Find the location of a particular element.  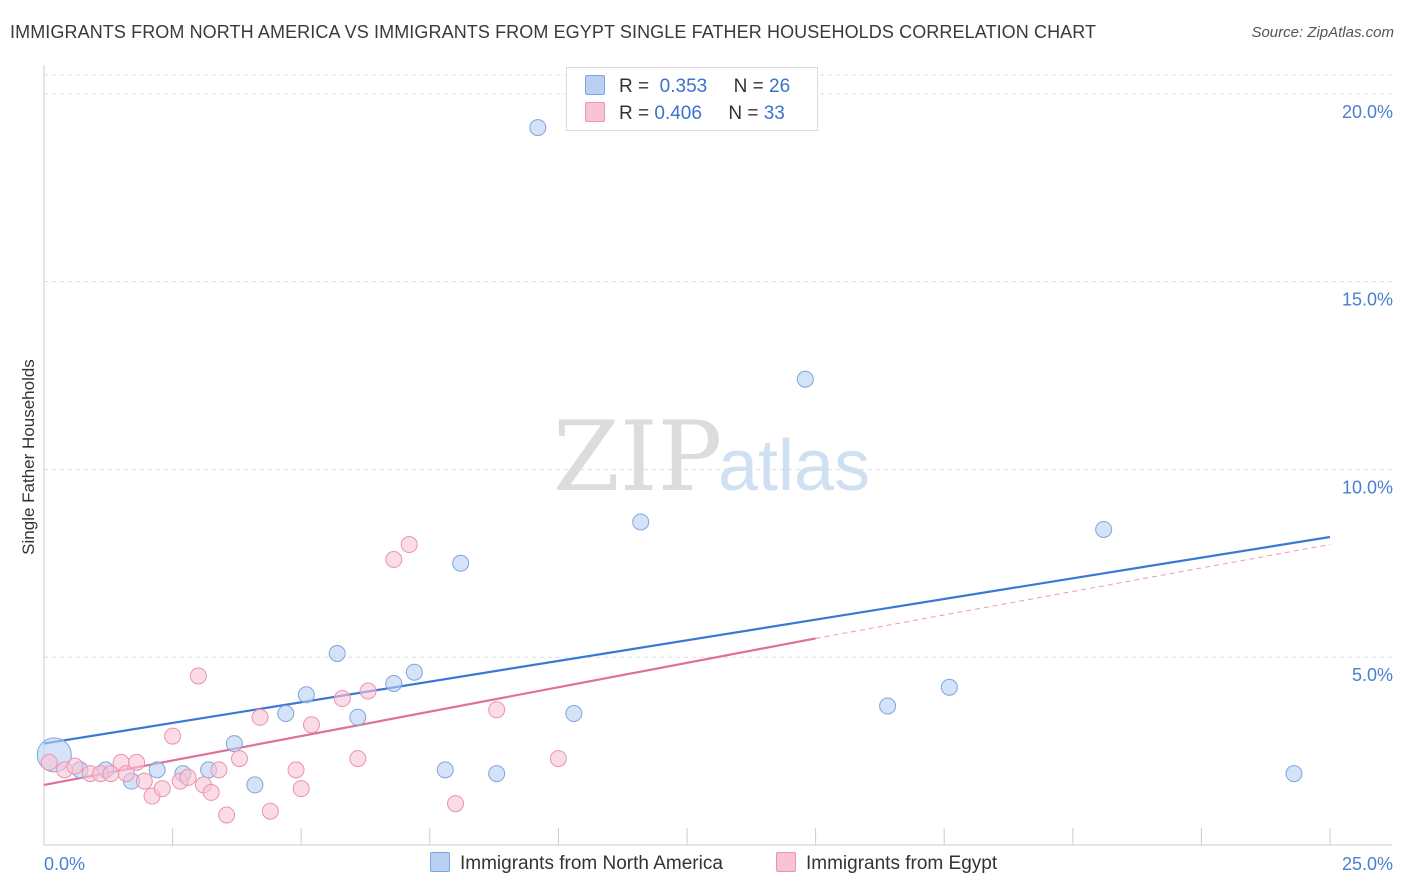

y-tick-labels: 5.0% 10.0% 15.0% 20.0% is located at coordinates (1367, 393).